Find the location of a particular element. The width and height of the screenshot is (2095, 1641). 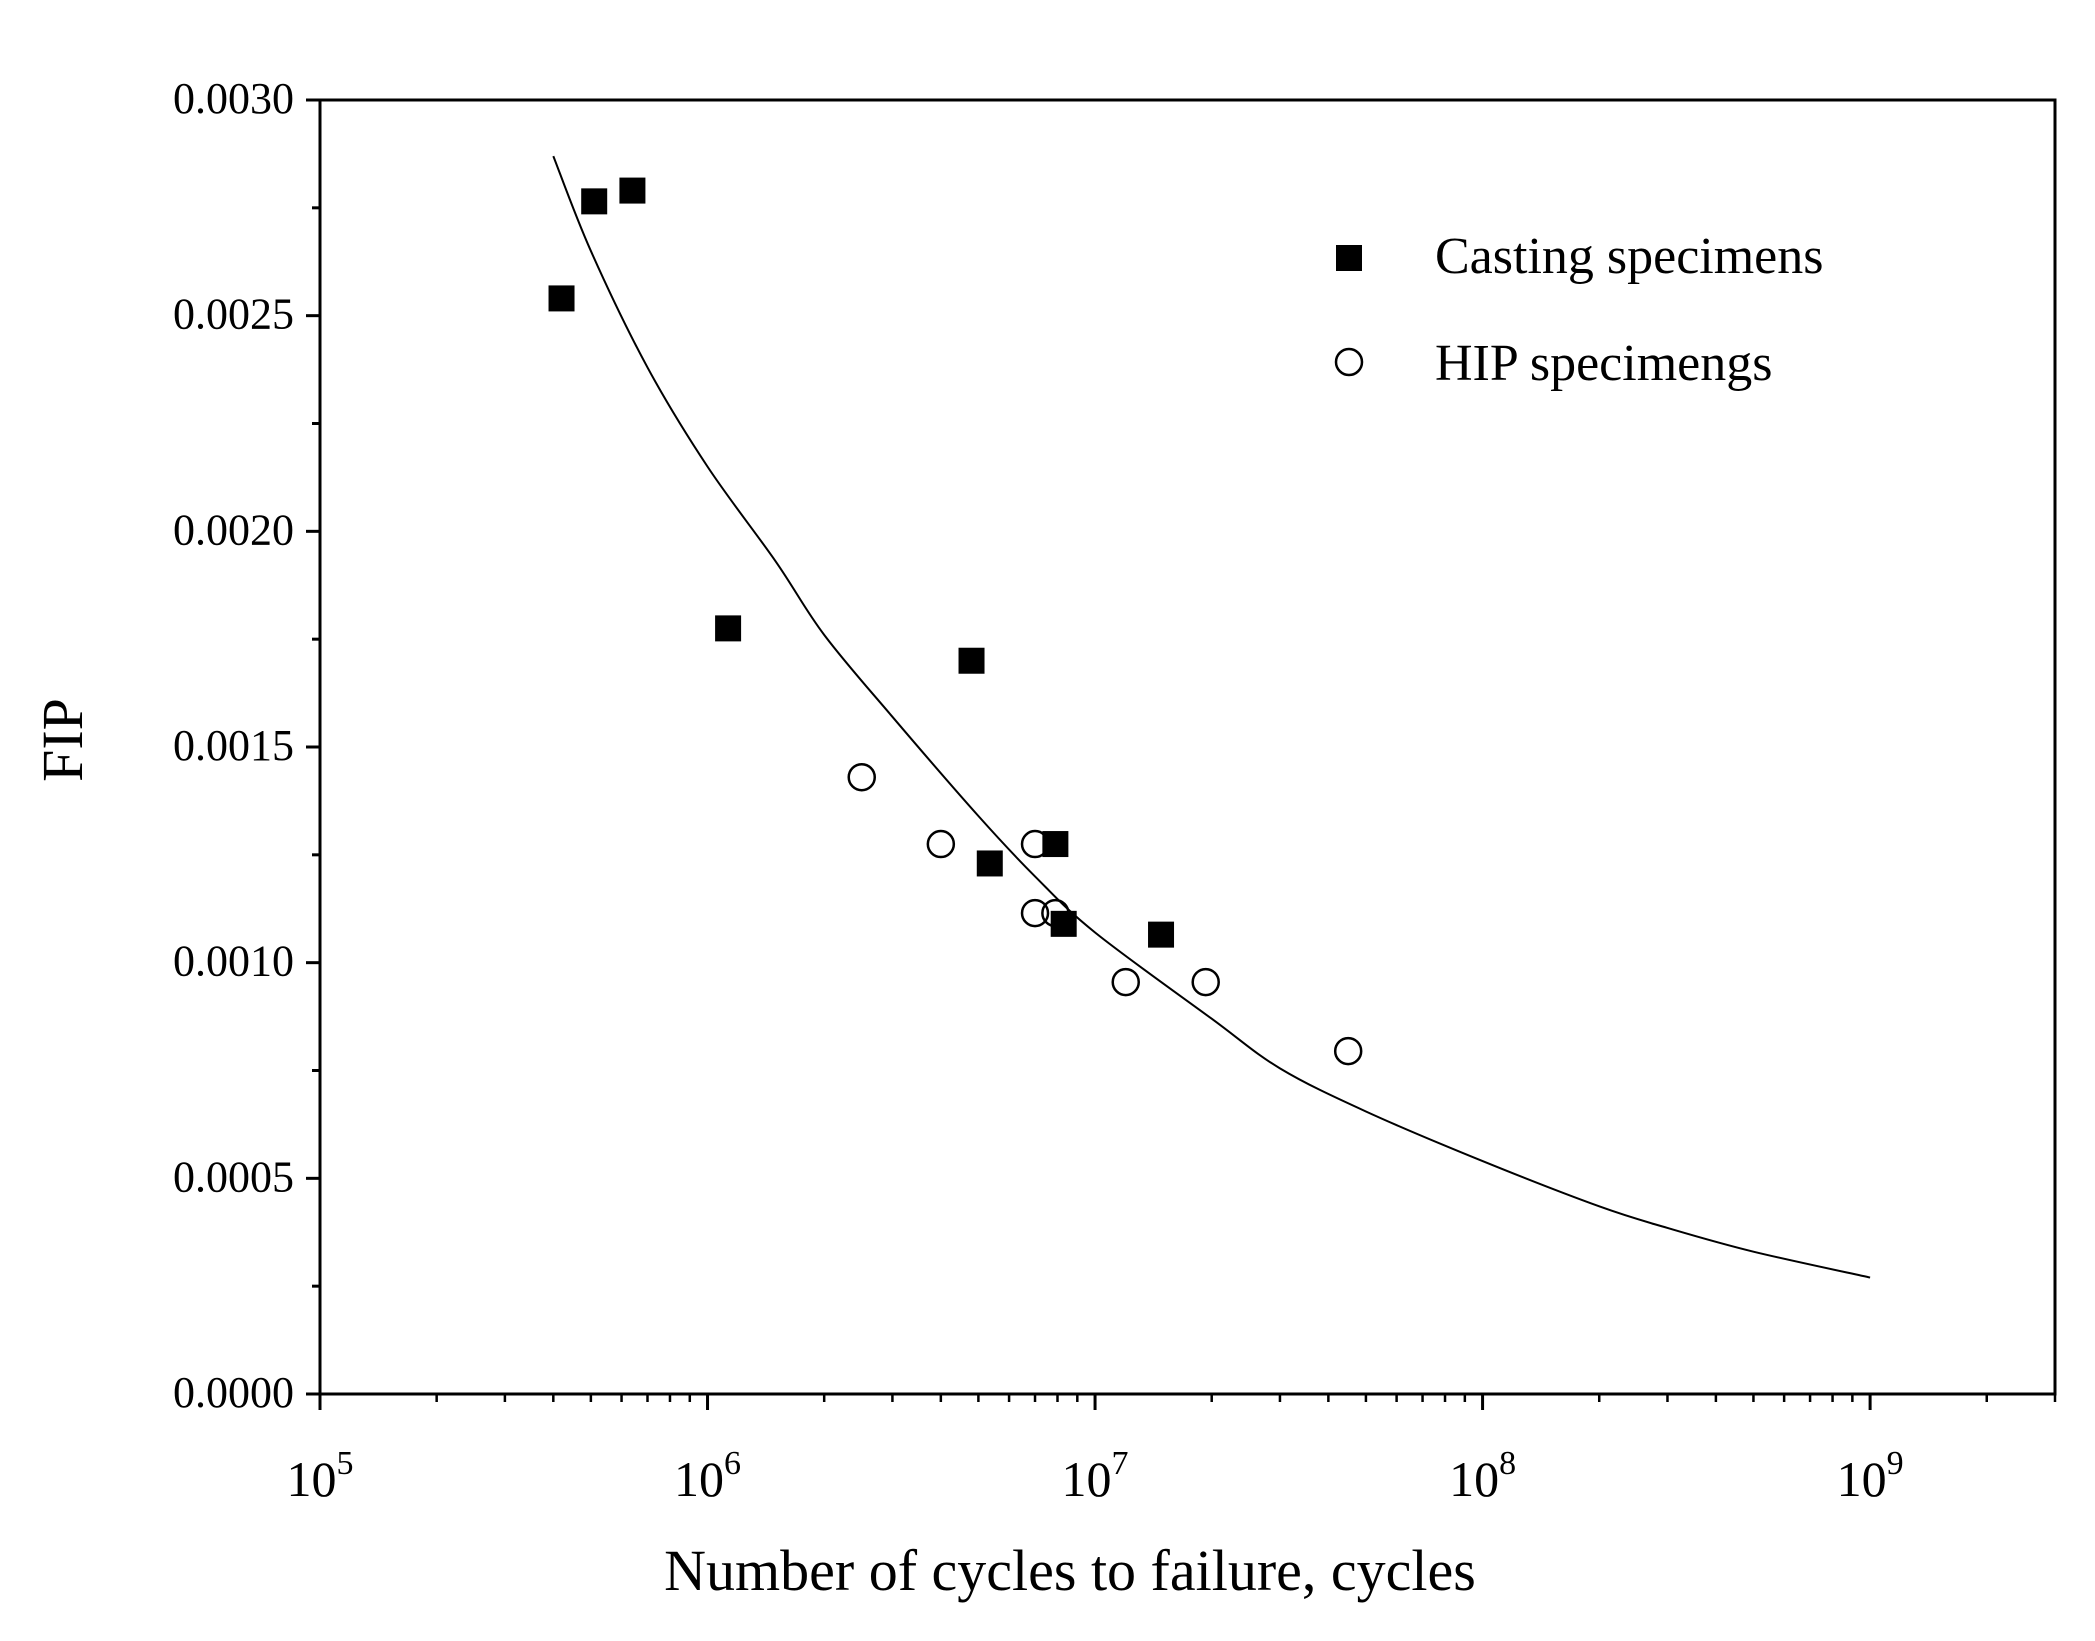

y-tick-label: 0.0010 is located at coordinates (233, 961).